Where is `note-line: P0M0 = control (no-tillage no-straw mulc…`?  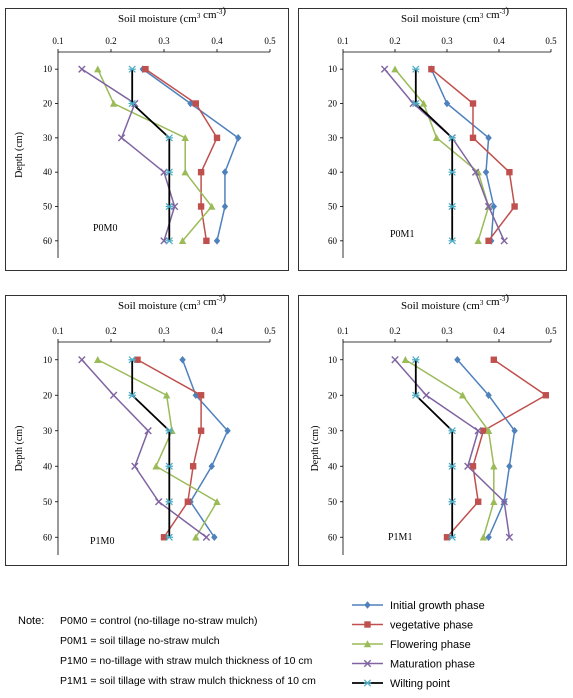
note-line: P0M0 = control (no-tillage no-straw mulc… is located at coordinates (159, 621).